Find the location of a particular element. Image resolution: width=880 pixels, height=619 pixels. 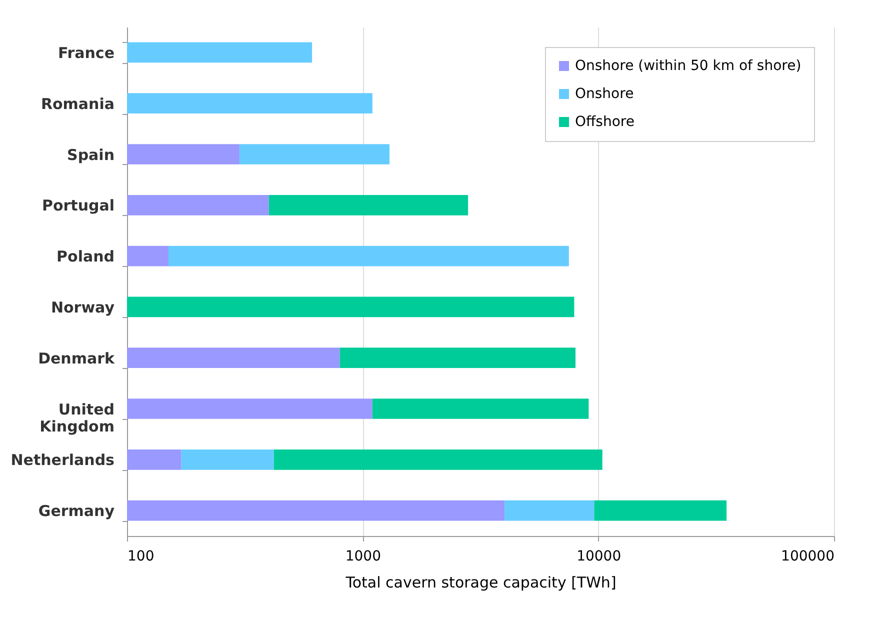

x-axis-title: Total cavern storage capacity [TWh] is located at coordinates (480, 583).